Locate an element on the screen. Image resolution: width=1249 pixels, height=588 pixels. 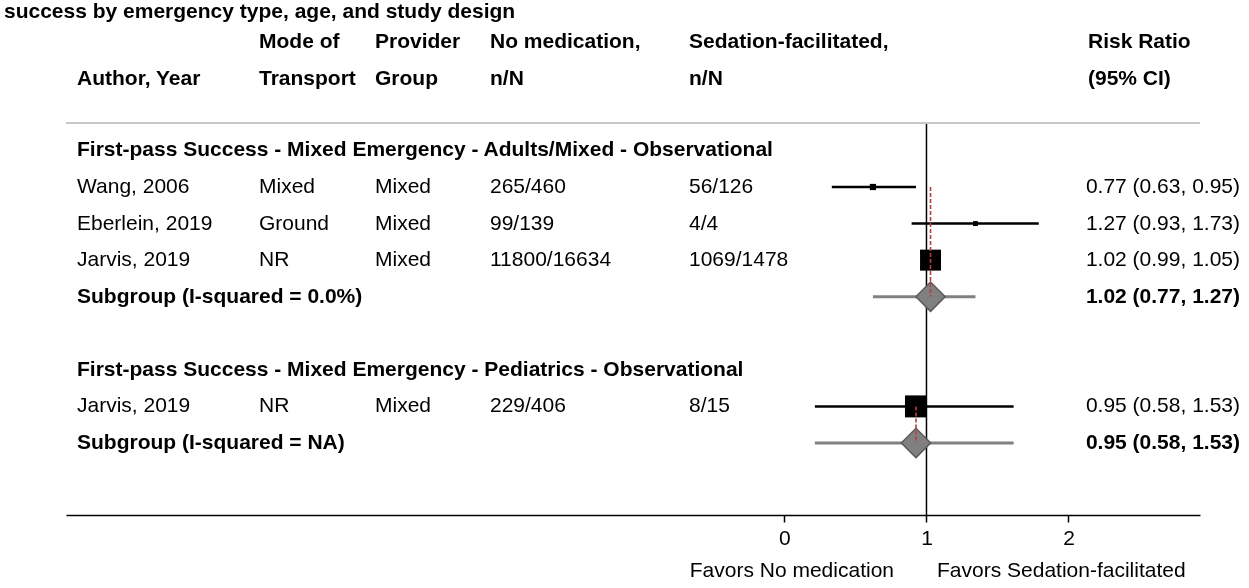
text: Author, Year is located at coordinates (139, 77).